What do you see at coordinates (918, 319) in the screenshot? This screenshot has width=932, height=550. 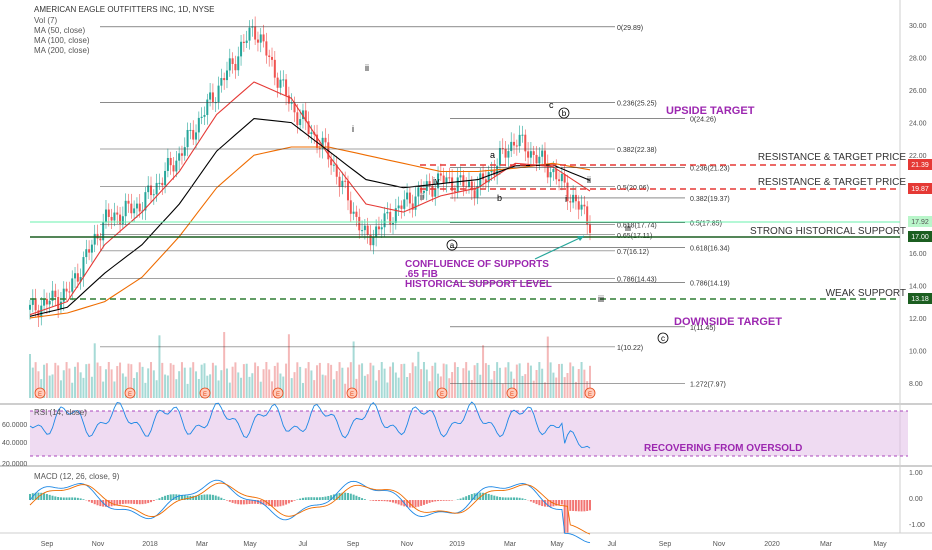 I see `price-tick-label: 12.00` at bounding box center [918, 319].